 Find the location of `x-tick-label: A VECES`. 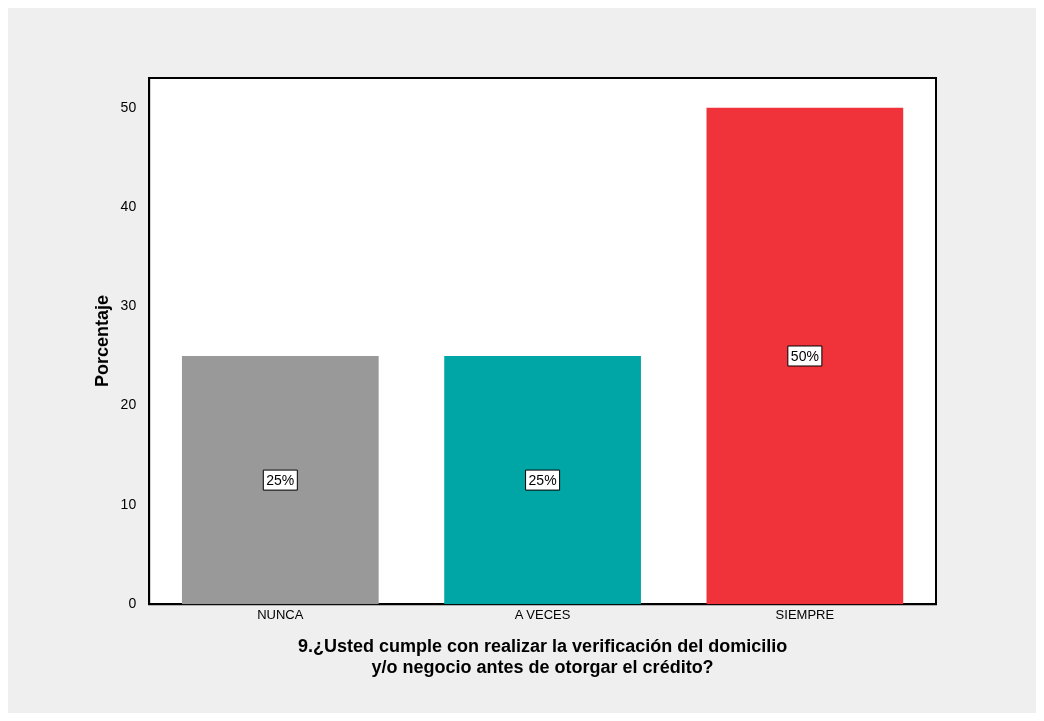

x-tick-label: A VECES is located at coordinates (542, 614).